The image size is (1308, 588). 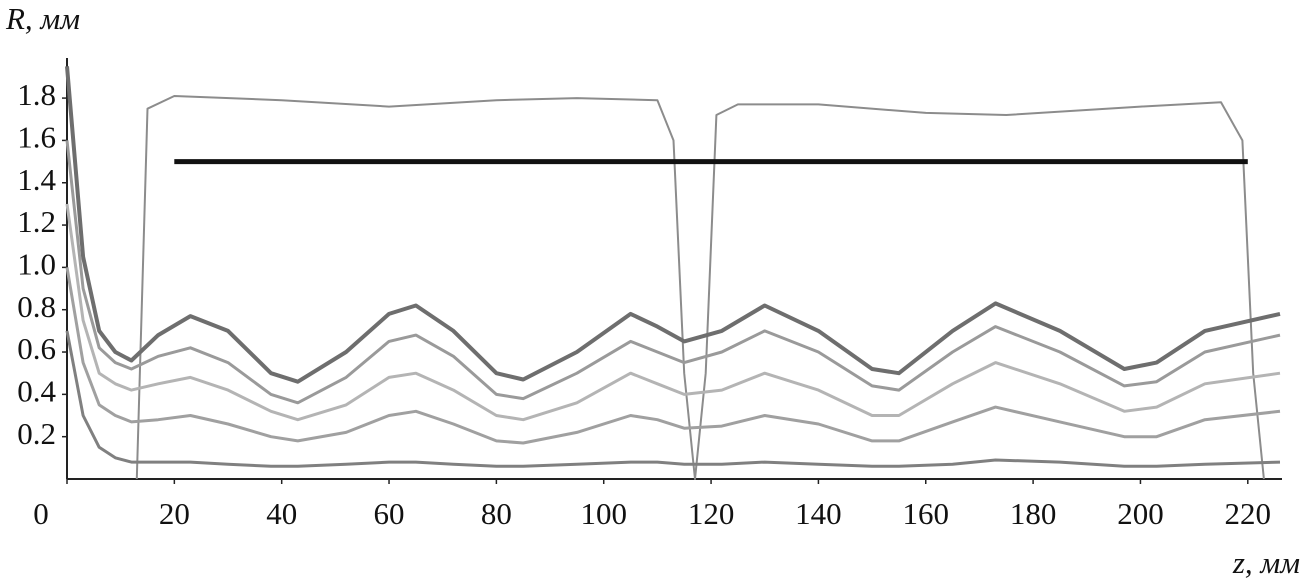 What do you see at coordinates (603, 513) in the screenshot?
I see `x-tick-label: 100` at bounding box center [603, 513].